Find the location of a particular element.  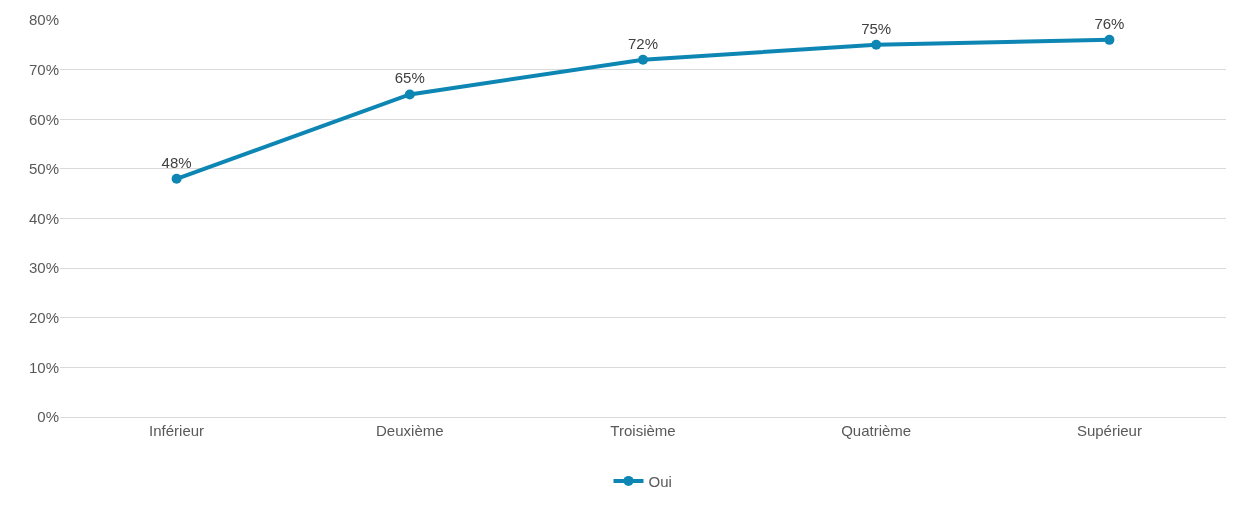

y-tick-label: 60% is located at coordinates (43, 119).